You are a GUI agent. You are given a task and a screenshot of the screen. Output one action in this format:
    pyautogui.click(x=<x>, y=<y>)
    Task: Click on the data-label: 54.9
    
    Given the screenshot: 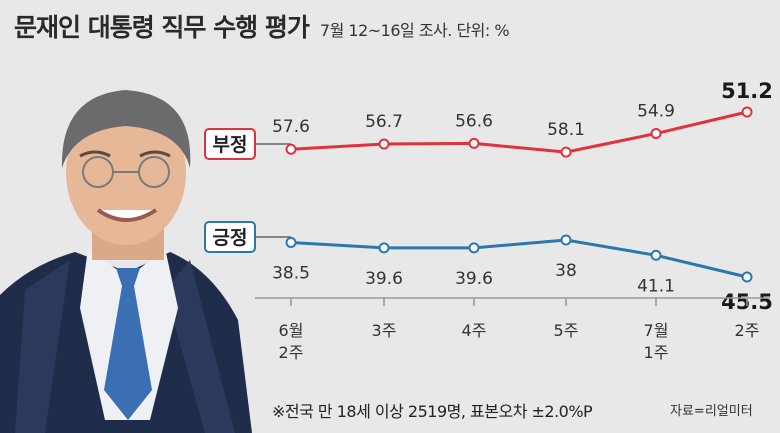 What is the action you would take?
    pyautogui.click(x=656, y=112)
    